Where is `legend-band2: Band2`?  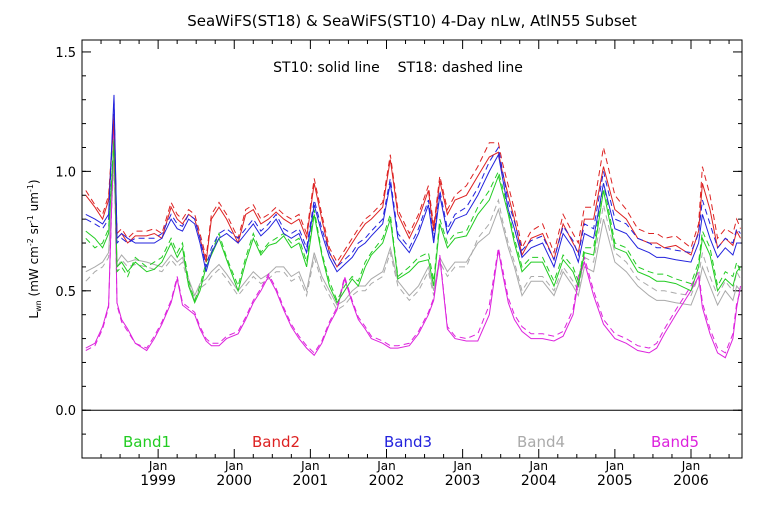
legend-band2: Band2 is located at coordinates (276, 442).